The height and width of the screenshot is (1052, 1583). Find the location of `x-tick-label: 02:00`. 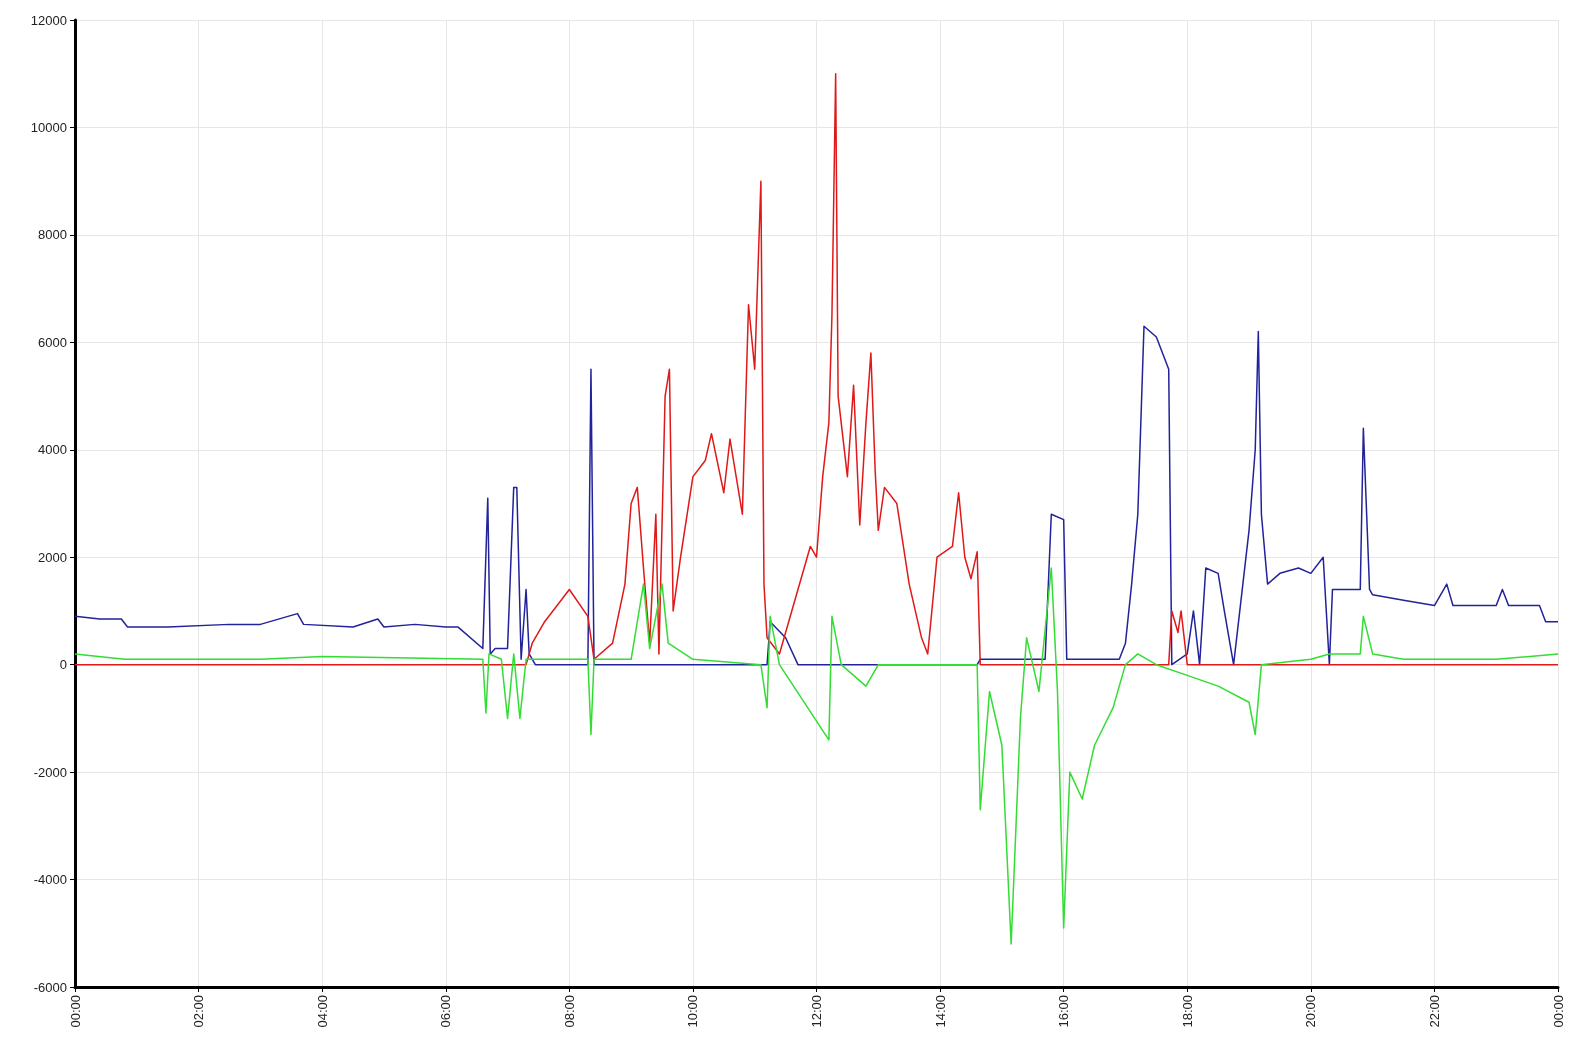

x-tick-label: 02:00 is located at coordinates (199, 1011).